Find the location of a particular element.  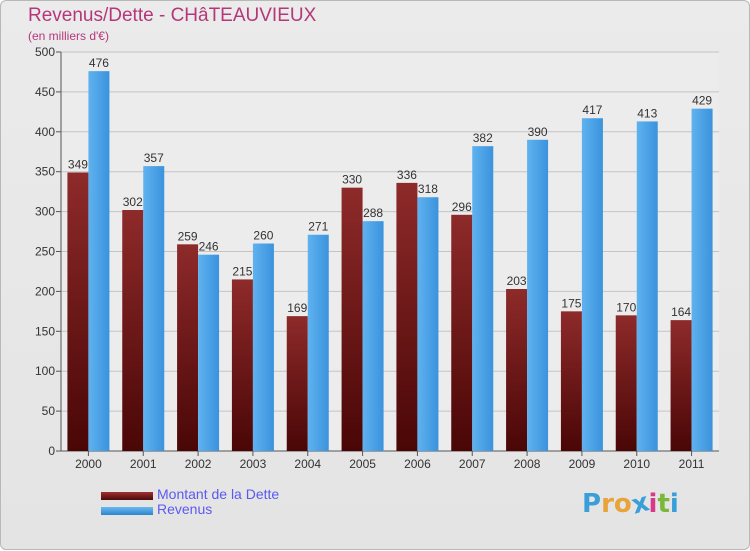

y-tick-label: 400 is located at coordinates (45, 132).